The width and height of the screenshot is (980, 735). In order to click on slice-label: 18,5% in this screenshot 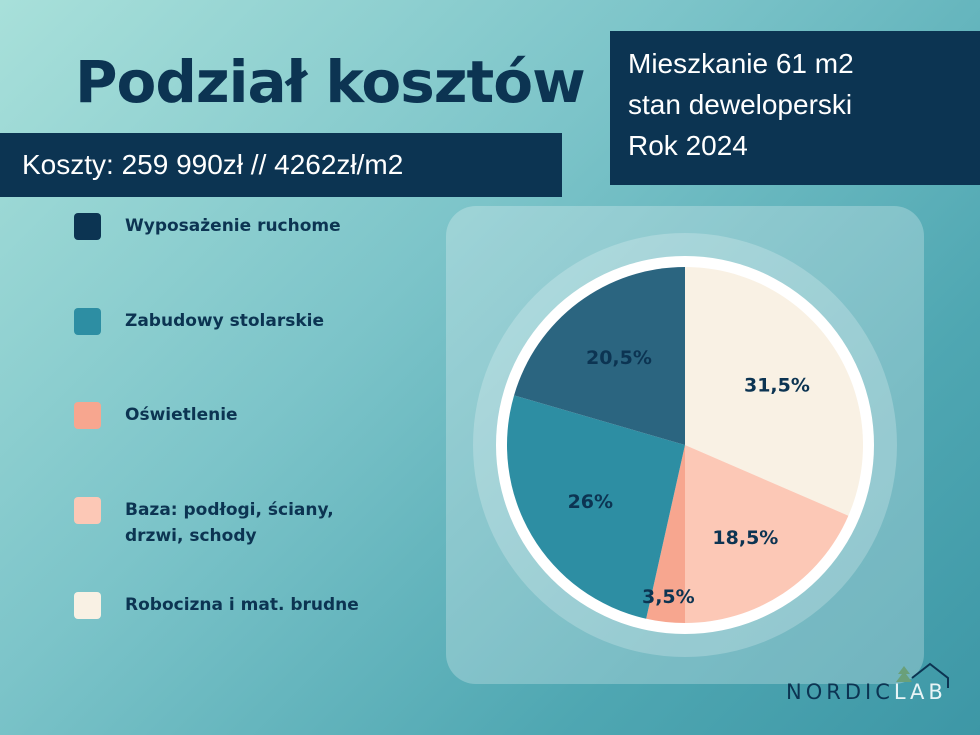, I will do `click(745, 538)`.